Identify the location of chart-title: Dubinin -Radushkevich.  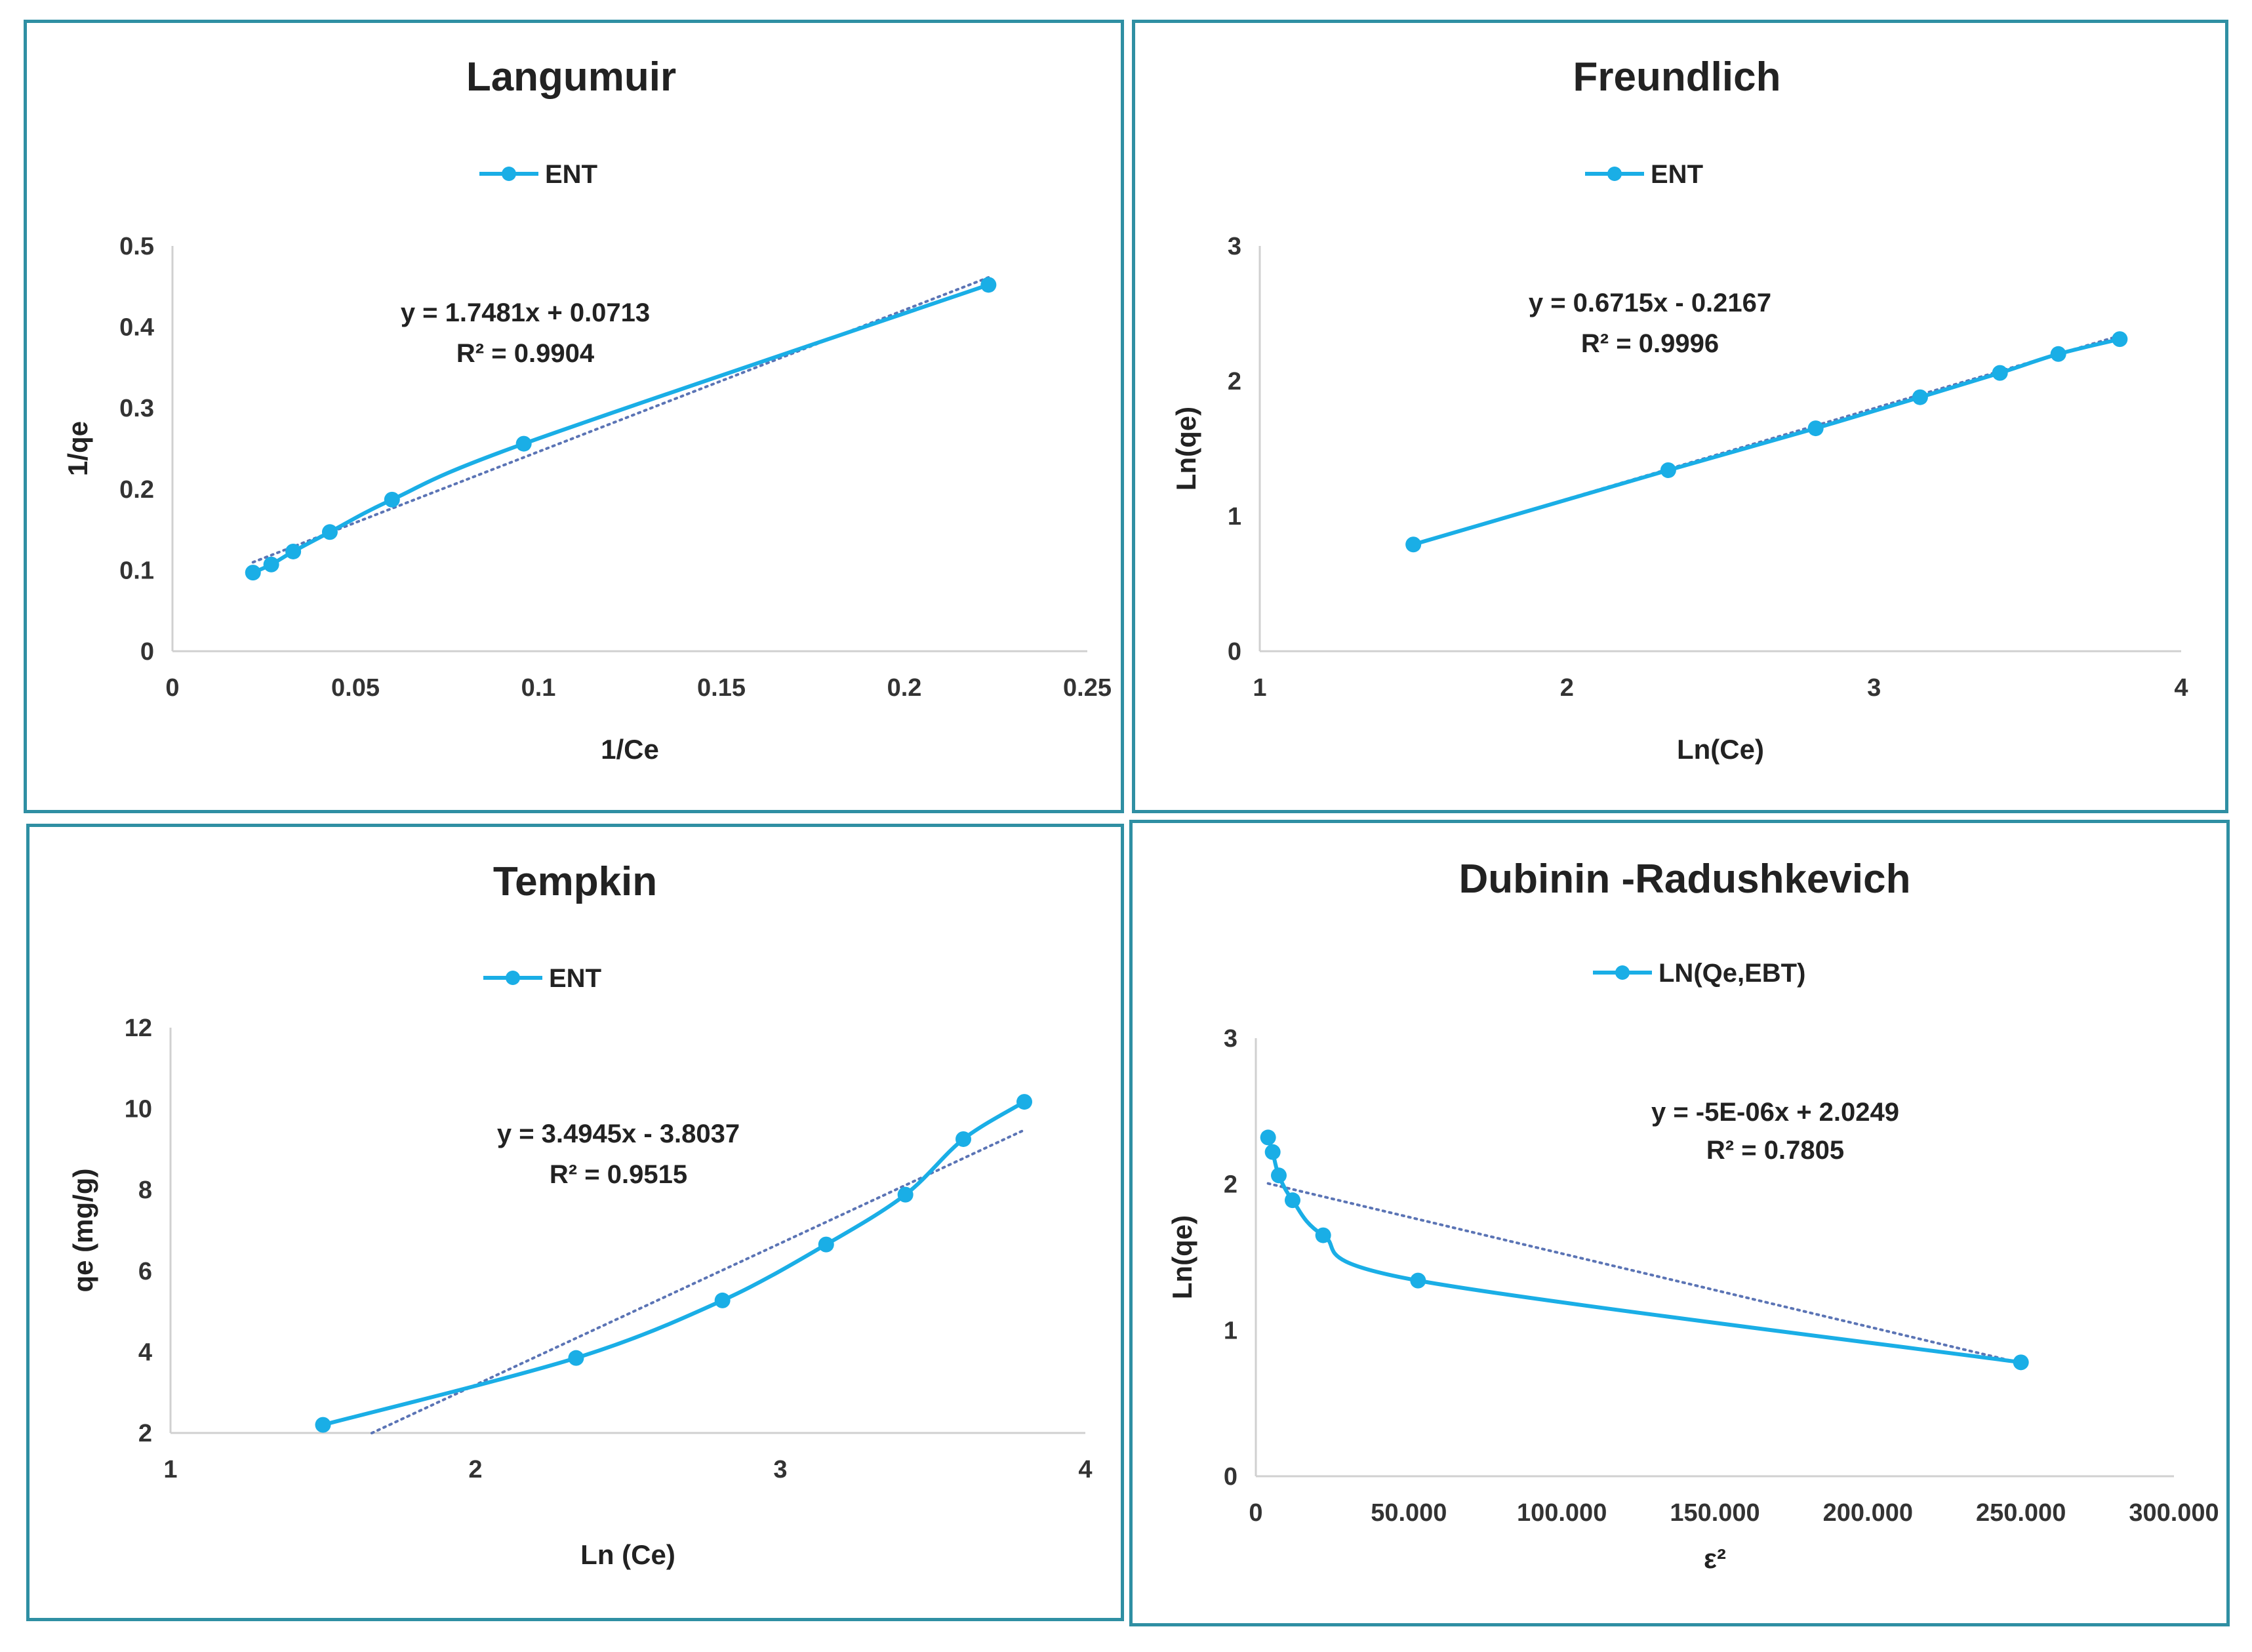
(1685, 879).